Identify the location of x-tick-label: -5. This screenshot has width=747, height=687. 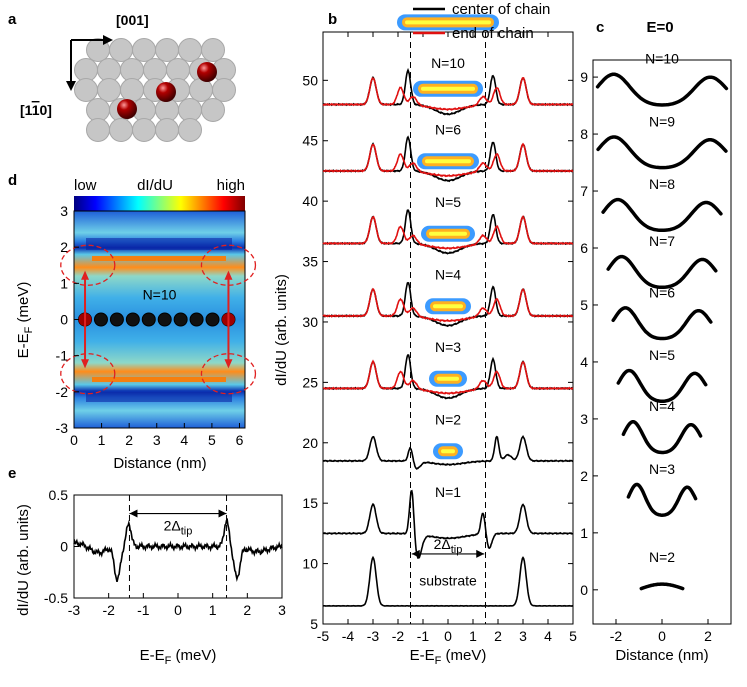
(323, 636).